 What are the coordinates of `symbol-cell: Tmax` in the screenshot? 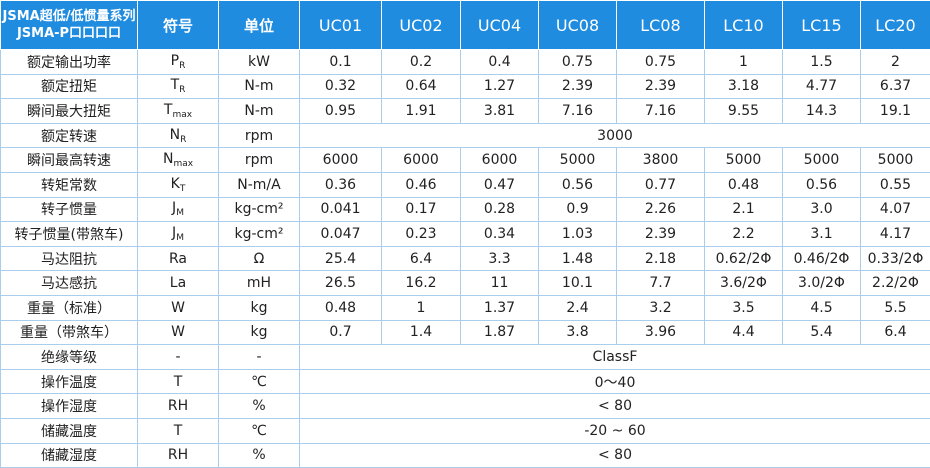 It's located at (178, 111).